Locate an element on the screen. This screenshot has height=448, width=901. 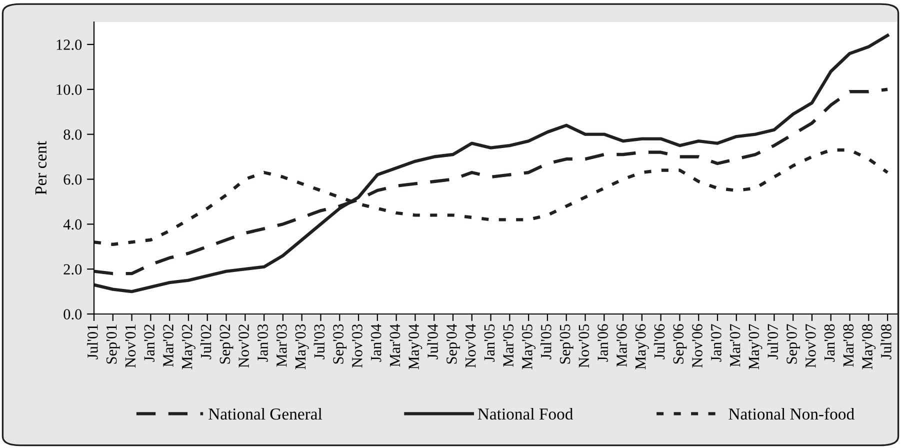
x-tick-label: Nov'02 is located at coordinates (243, 346).